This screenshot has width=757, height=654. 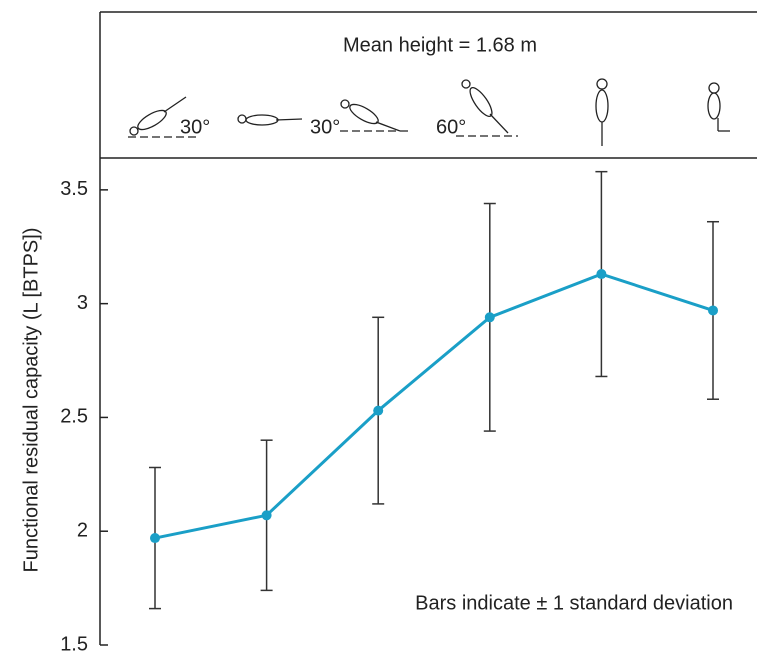 I want to click on y-tick-label: 3, so click(x=82, y=303).